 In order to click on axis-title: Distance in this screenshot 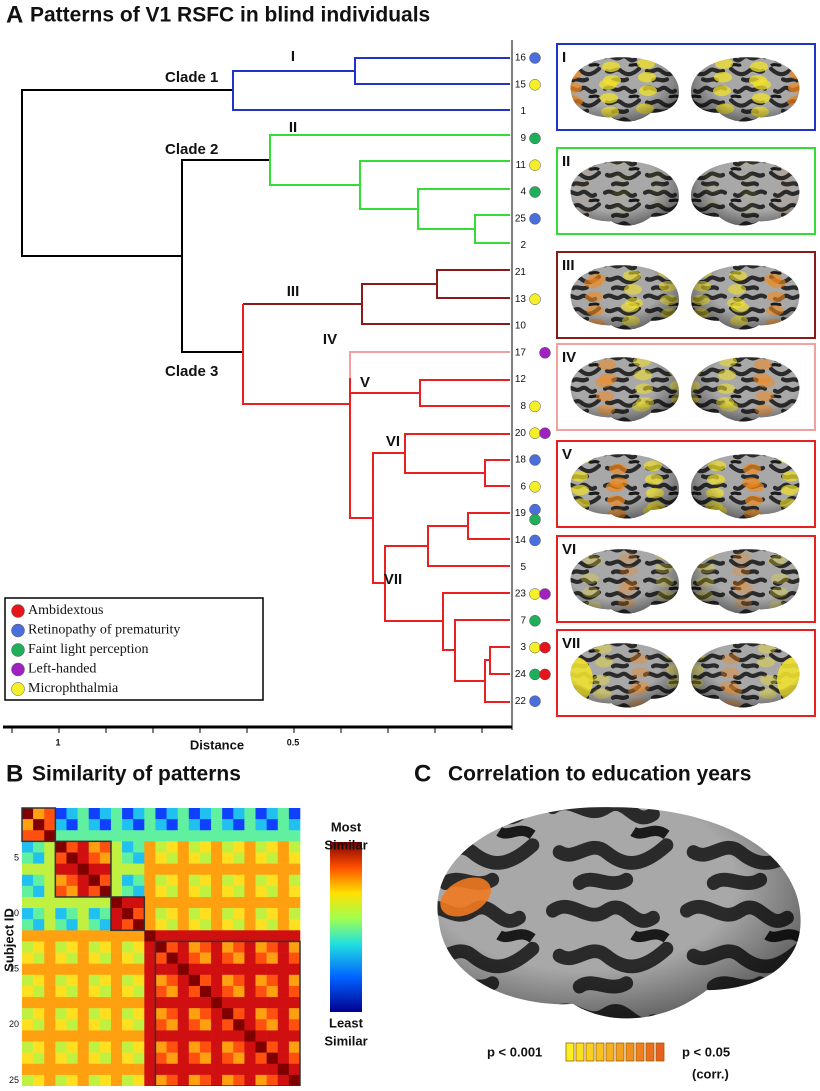, I will do `click(217, 744)`.